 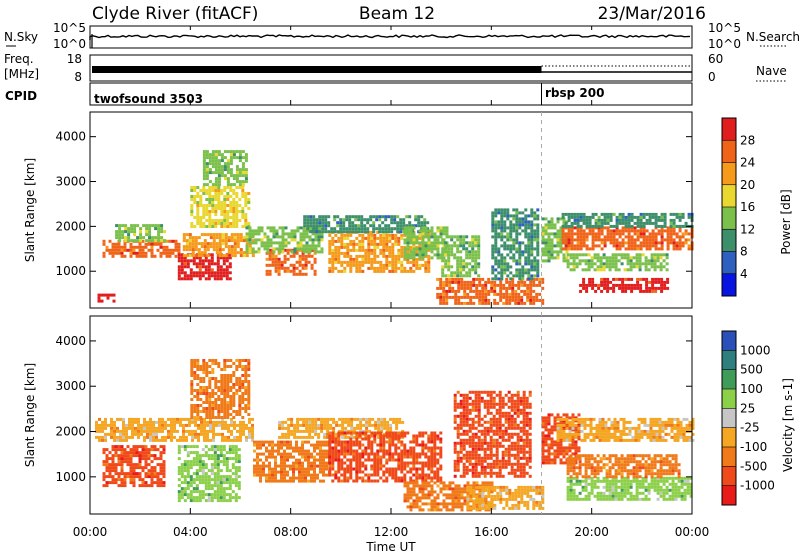 What do you see at coordinates (74, 59) in the screenshot?
I see `freq-tick-top: 18` at bounding box center [74, 59].